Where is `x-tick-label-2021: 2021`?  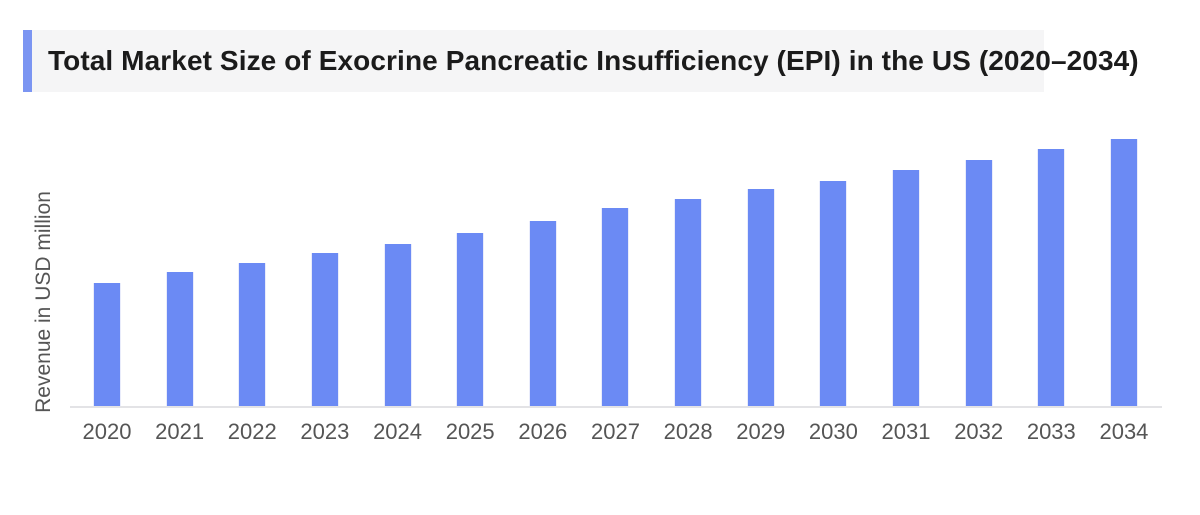 x-tick-label-2021: 2021 is located at coordinates (180, 431).